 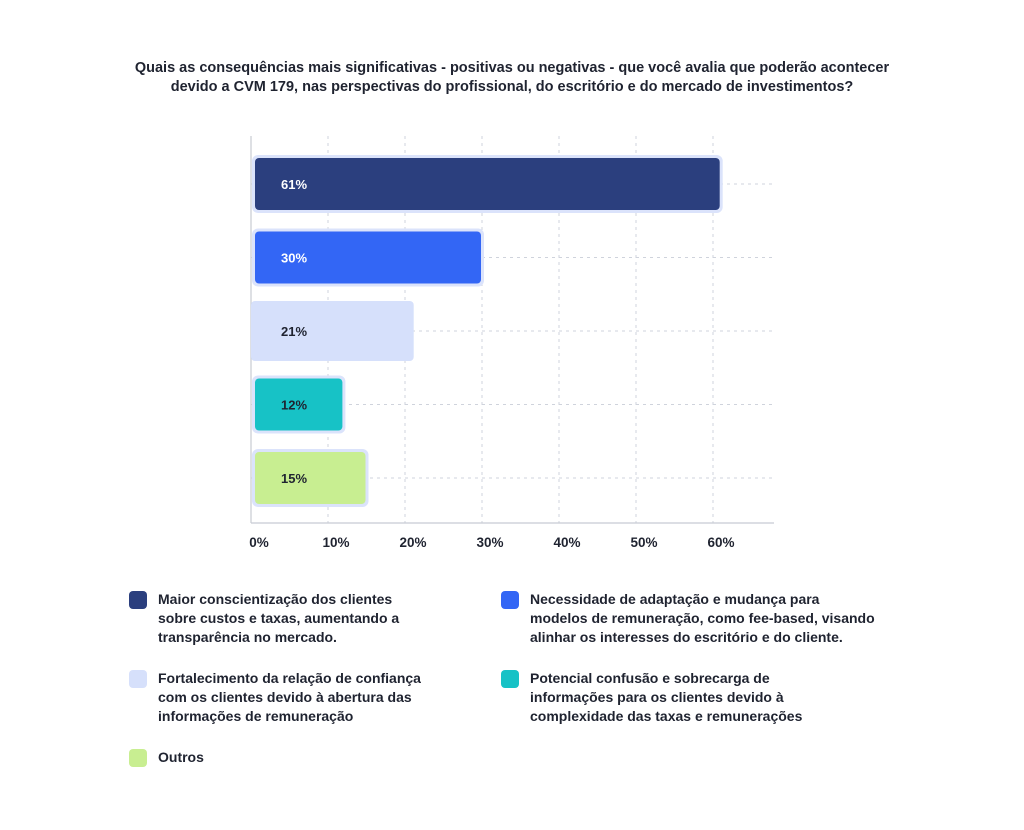 What do you see at coordinates (259, 542) in the screenshot?
I see `x-tick-label-0: 0%` at bounding box center [259, 542].